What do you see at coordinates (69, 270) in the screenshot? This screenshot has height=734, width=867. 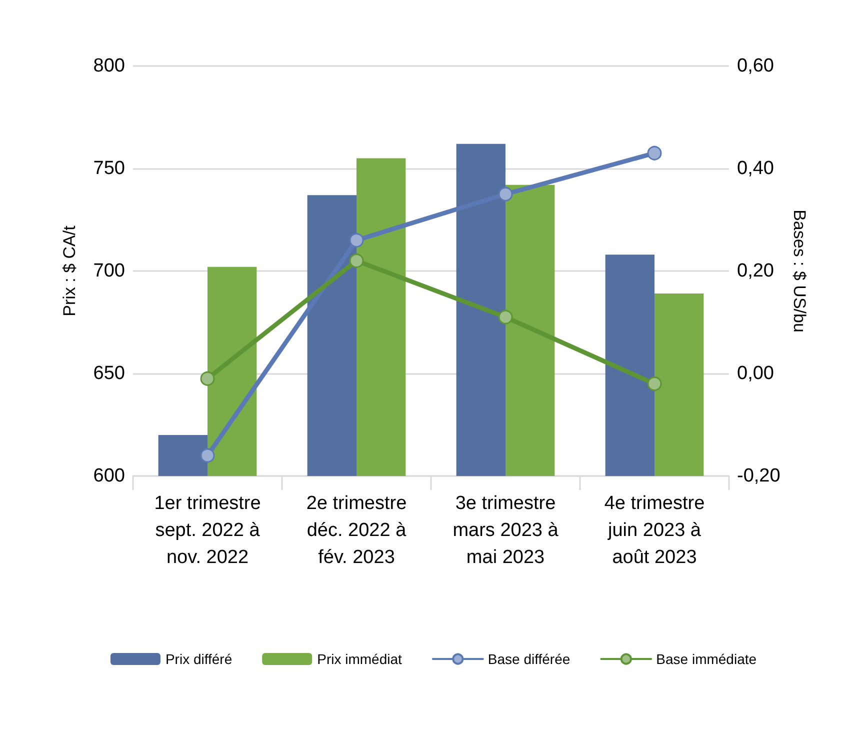 I see `y-axis-title: Prix : $ CA/t` at bounding box center [69, 270].